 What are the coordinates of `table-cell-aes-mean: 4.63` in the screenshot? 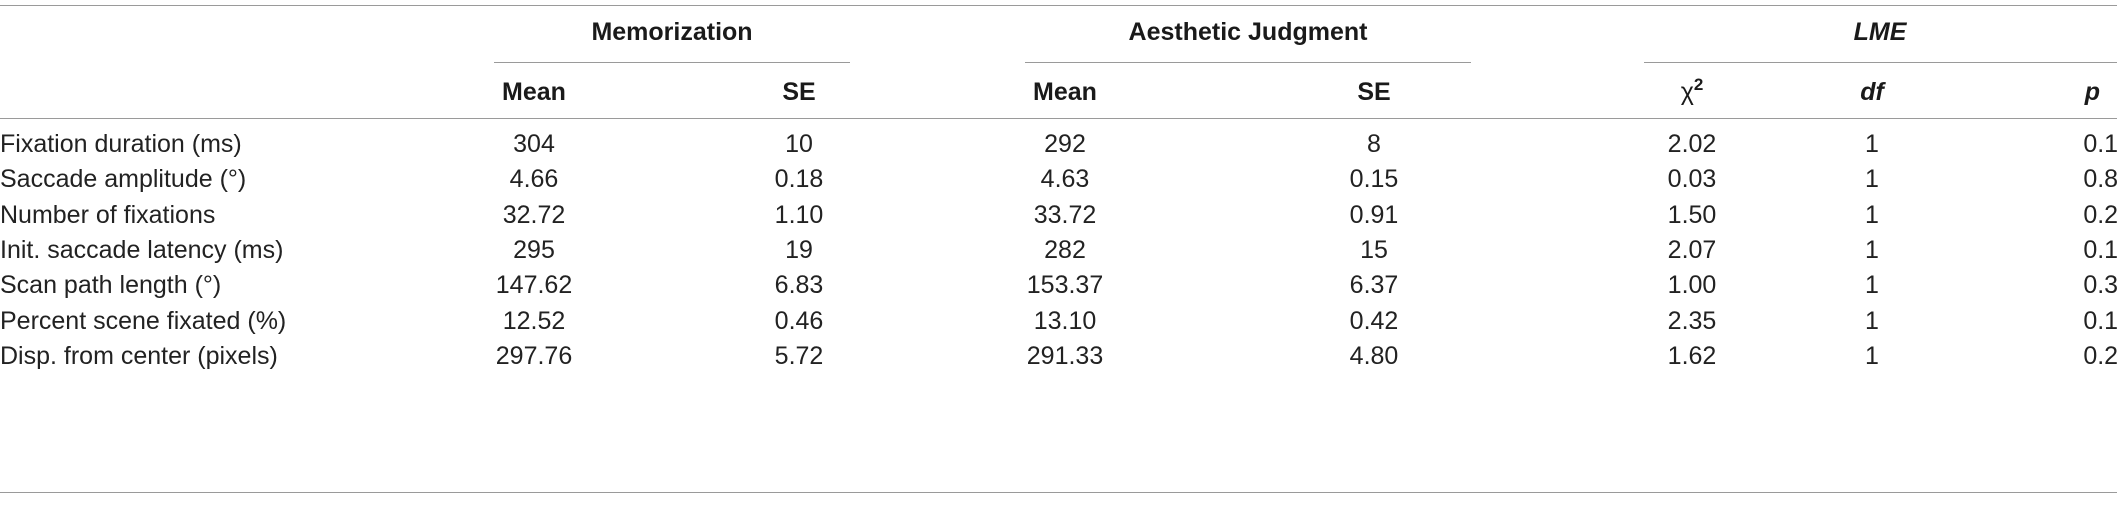 It's located at (1065, 179).